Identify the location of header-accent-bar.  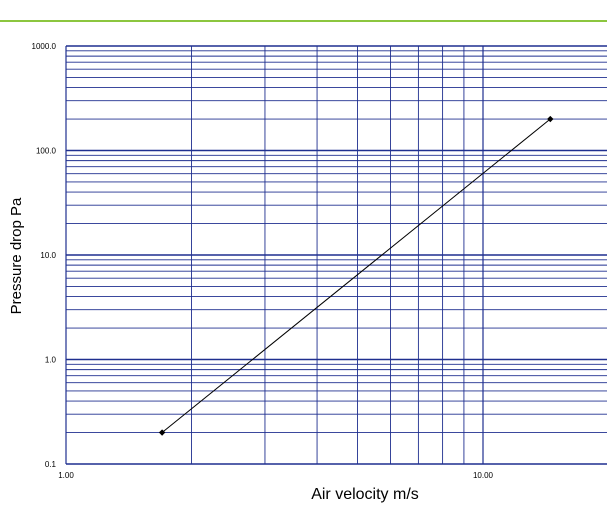
(303, 11).